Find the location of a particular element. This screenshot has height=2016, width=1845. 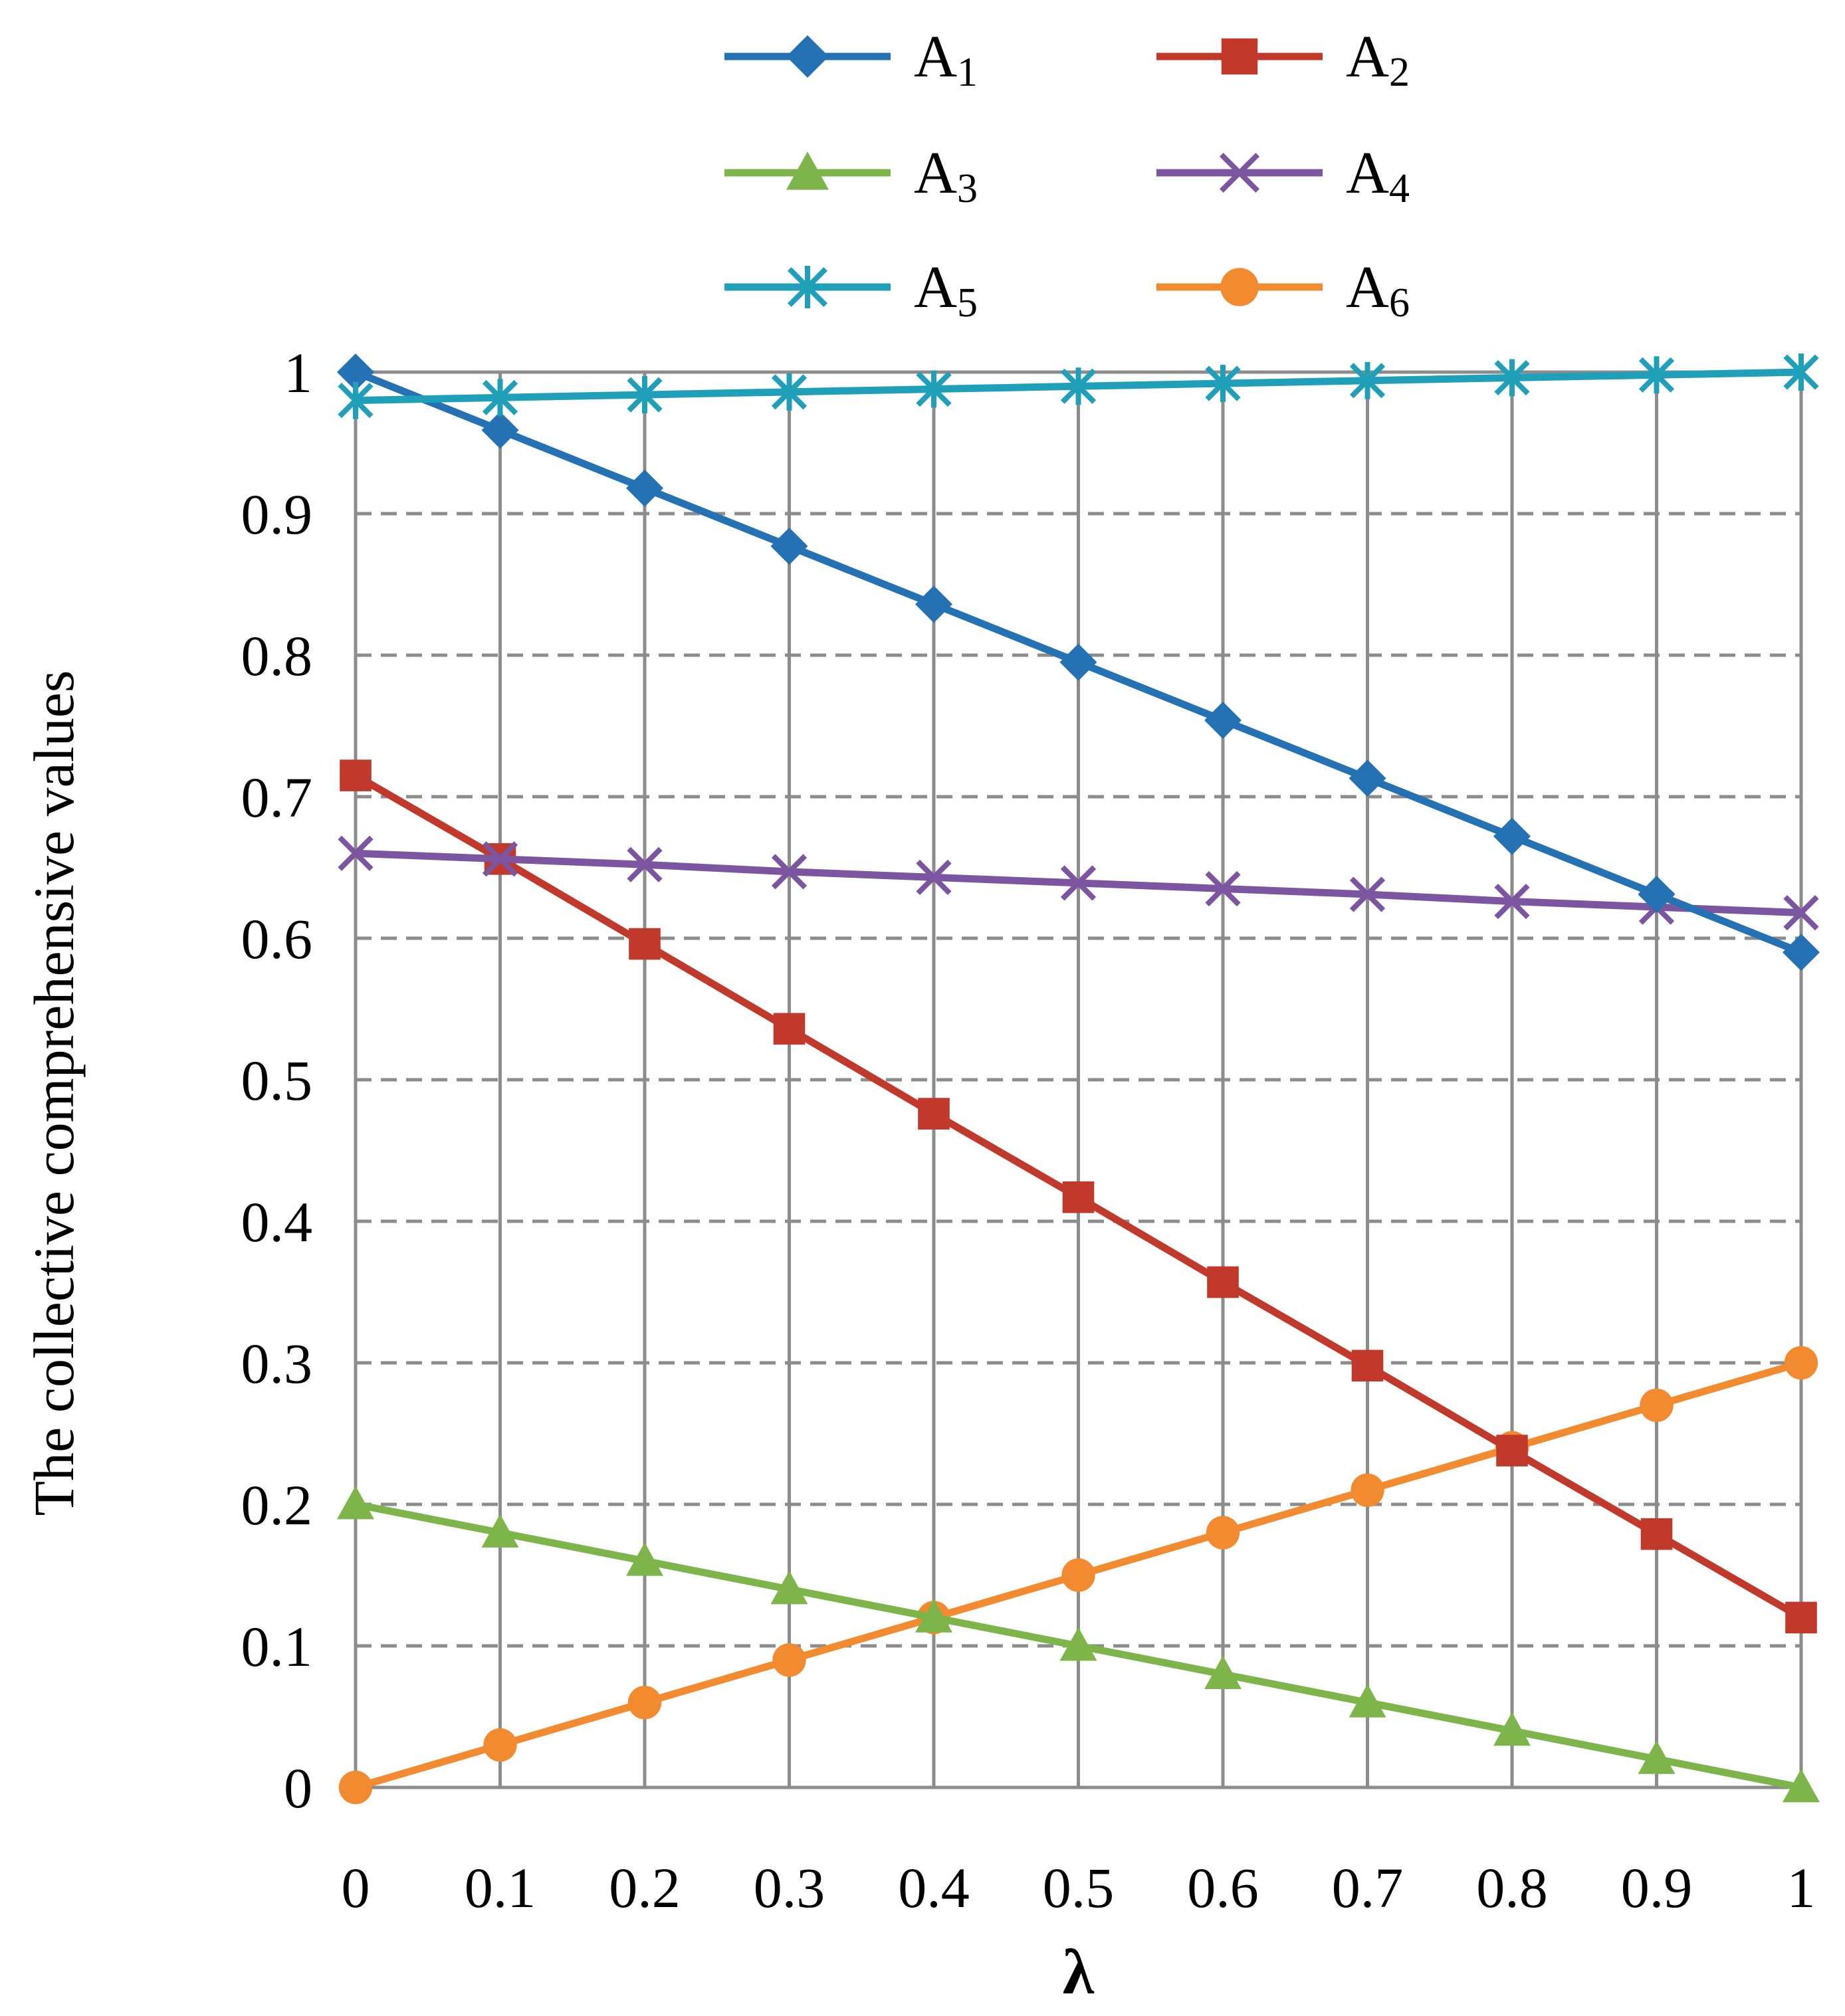

y-tick-label: 0.4 is located at coordinates (277, 1222).